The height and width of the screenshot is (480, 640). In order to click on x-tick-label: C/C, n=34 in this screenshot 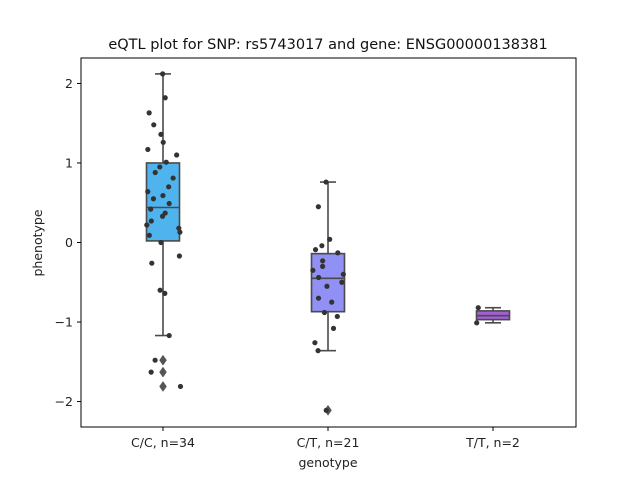, I will do `click(163, 442)`.